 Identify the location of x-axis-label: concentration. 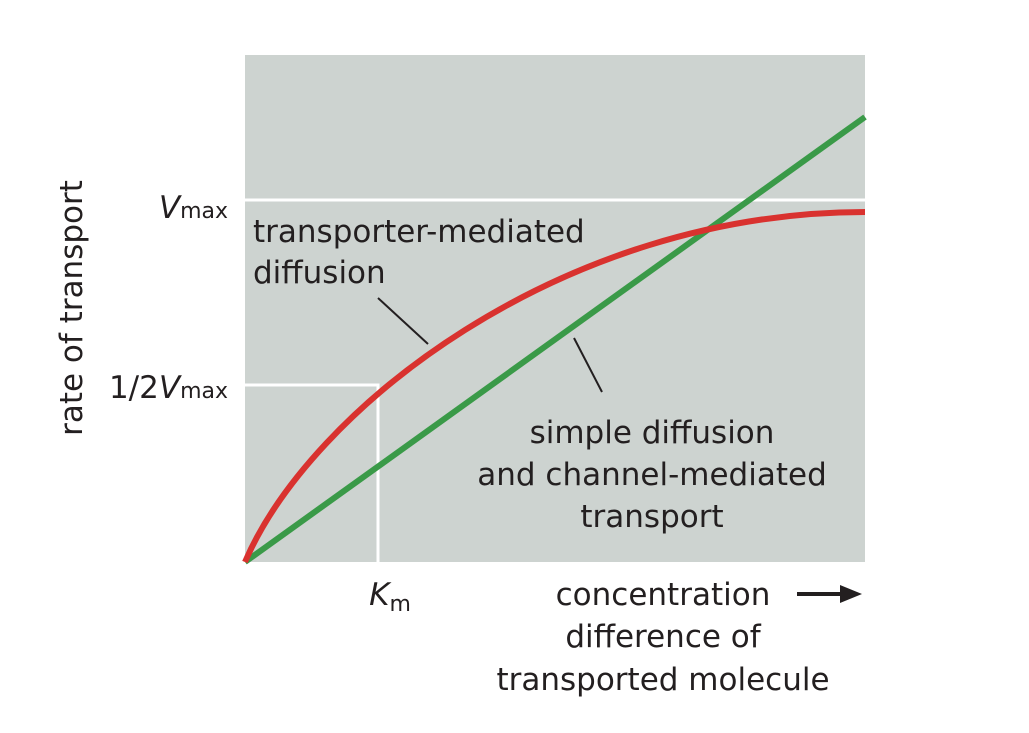
(663, 595).